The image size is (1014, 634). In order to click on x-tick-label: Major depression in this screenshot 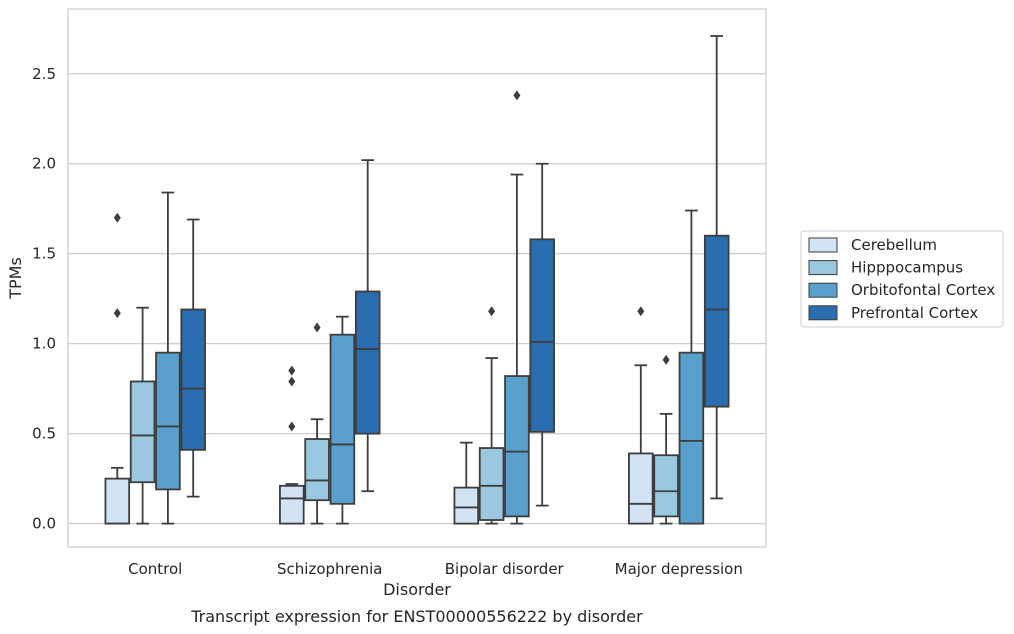, I will do `click(679, 569)`.